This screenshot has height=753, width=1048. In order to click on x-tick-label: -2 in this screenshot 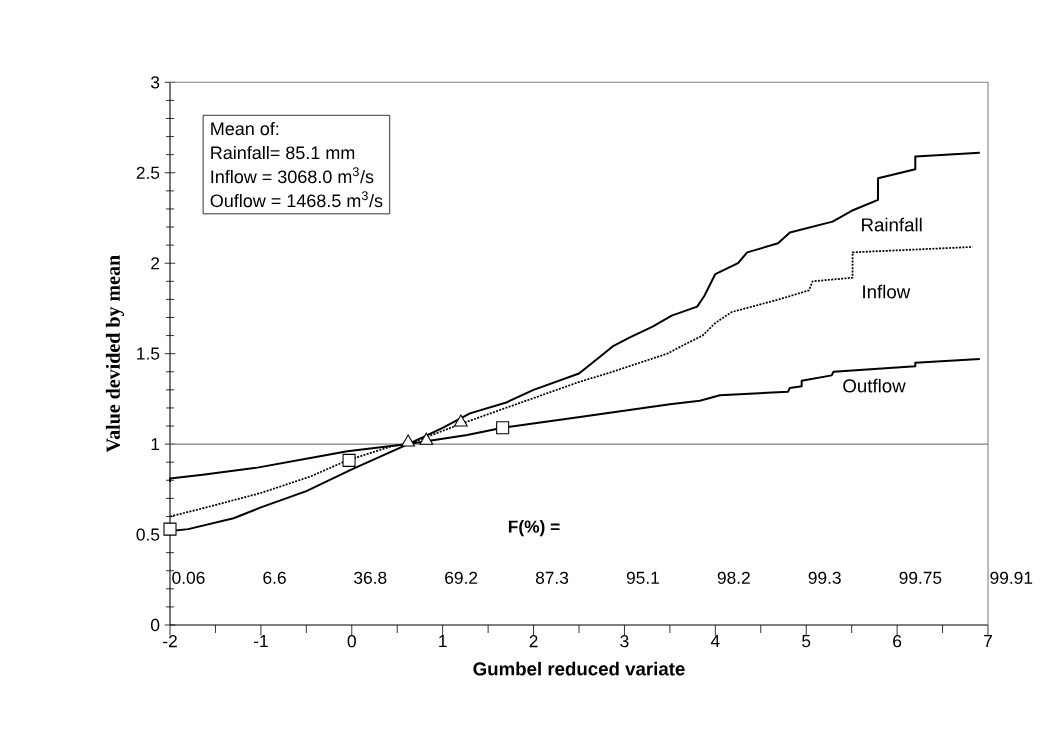, I will do `click(170, 641)`.